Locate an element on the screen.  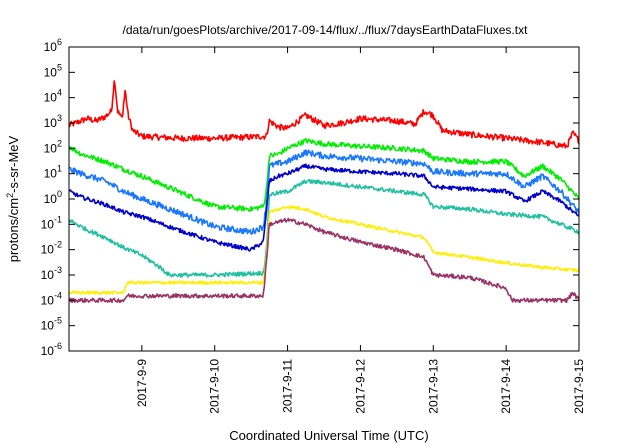
x-tick-label: 2017-9-9 is located at coordinates (142, 383).